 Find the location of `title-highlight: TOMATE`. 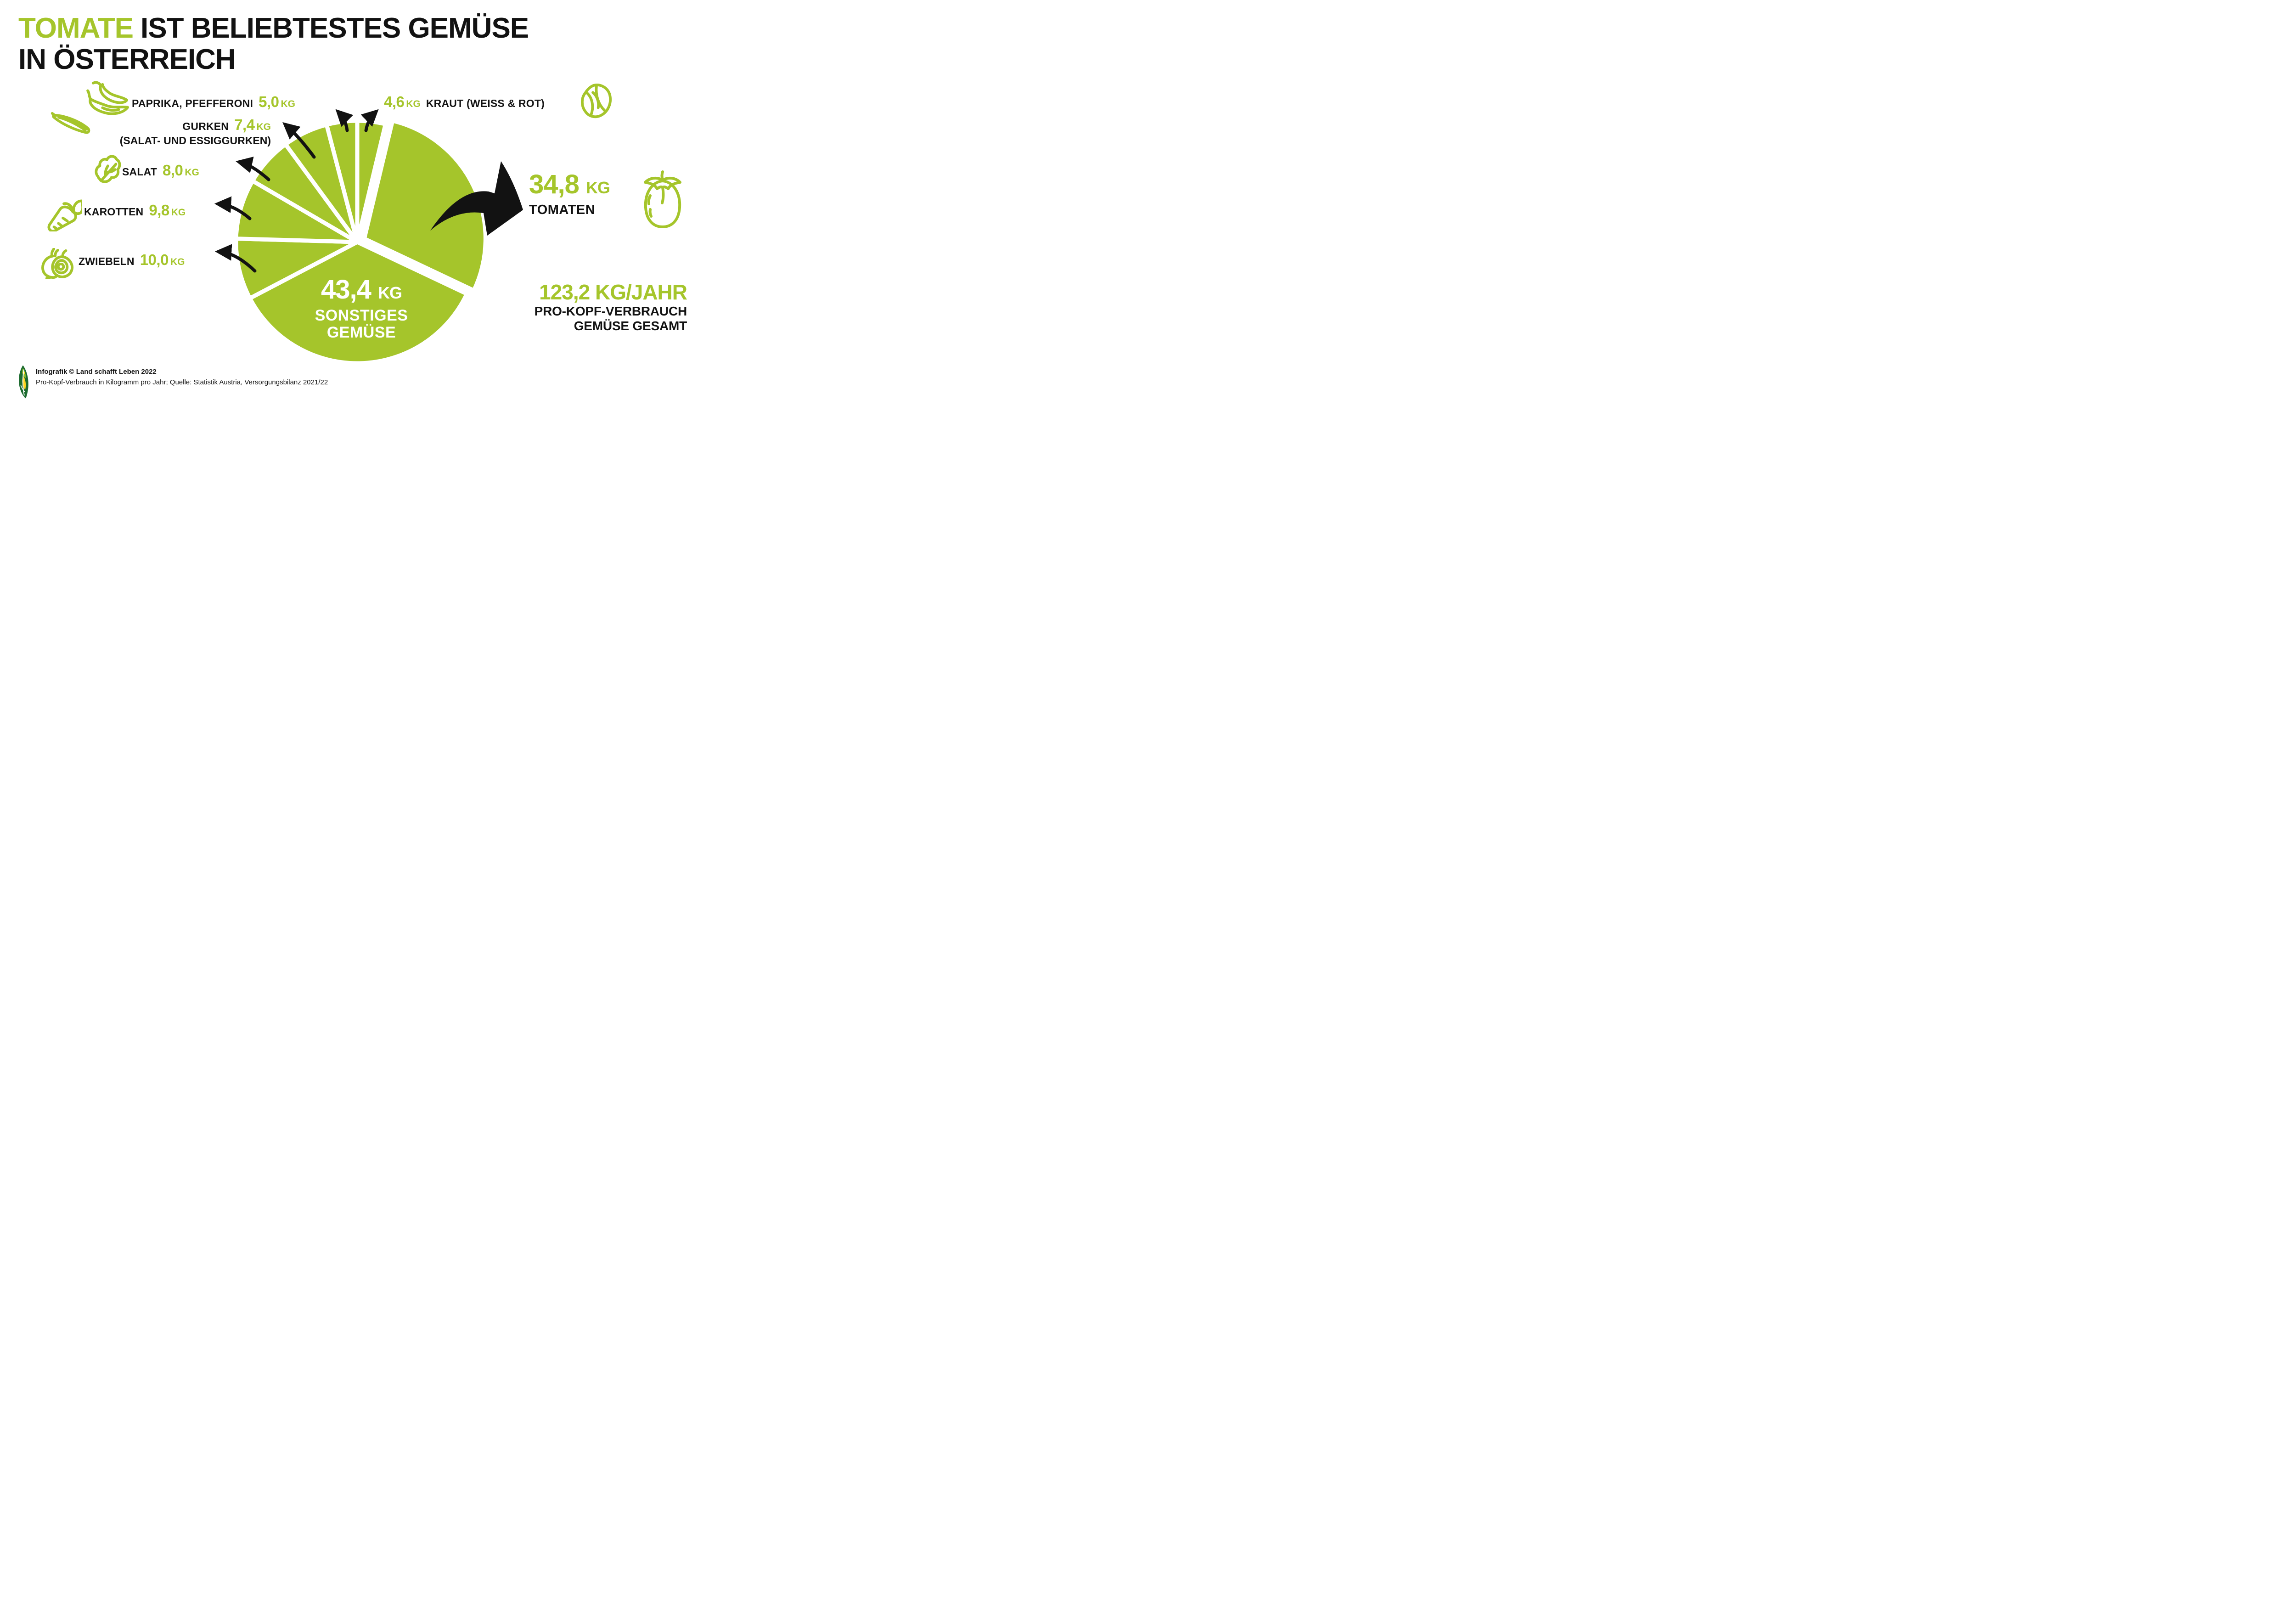

title-highlight: TOMATE is located at coordinates (76, 28).